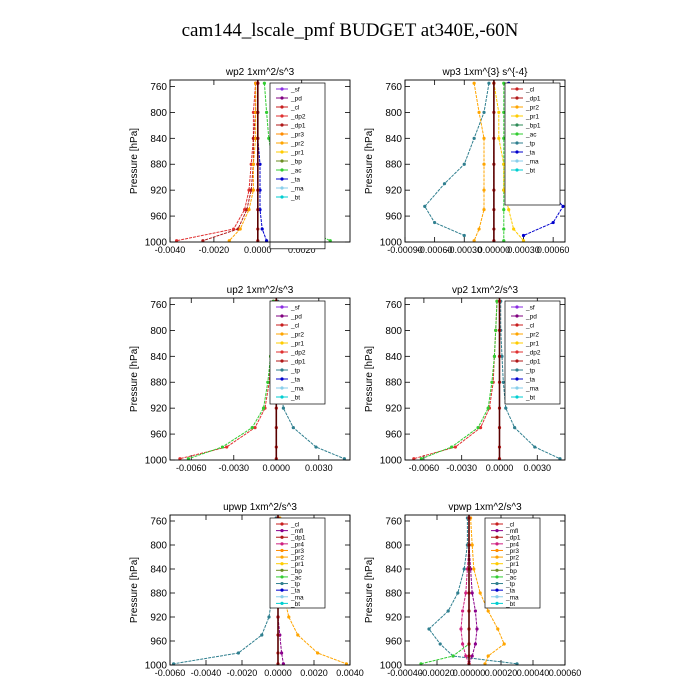  Describe the element at coordinates (405, 673) in the screenshot. I see `x-tick-label: -0.00040` at that location.